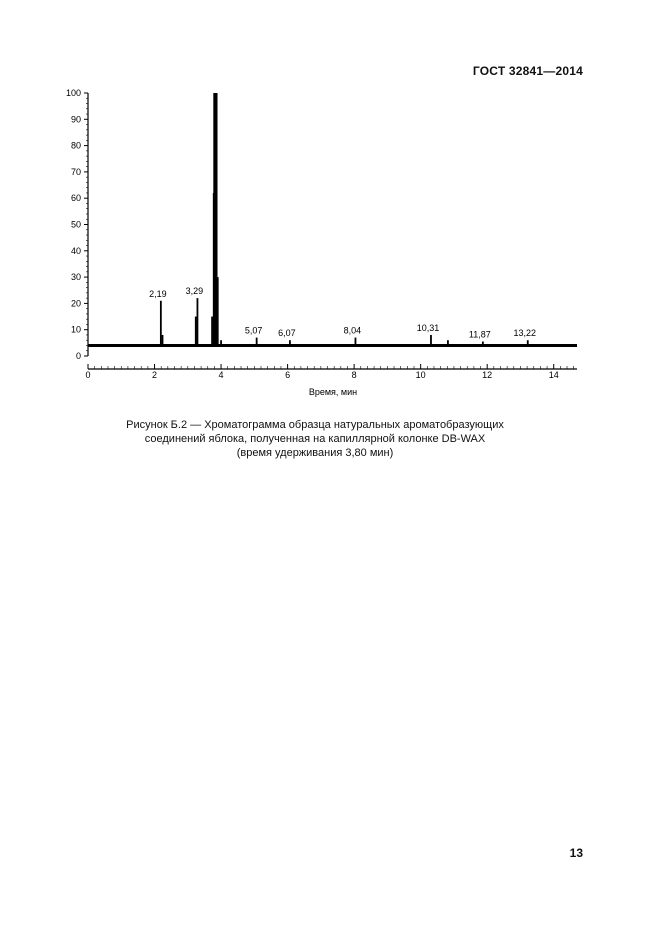 The height and width of the screenshot is (935, 661). I want to click on x-tick-label: 10, so click(421, 375).